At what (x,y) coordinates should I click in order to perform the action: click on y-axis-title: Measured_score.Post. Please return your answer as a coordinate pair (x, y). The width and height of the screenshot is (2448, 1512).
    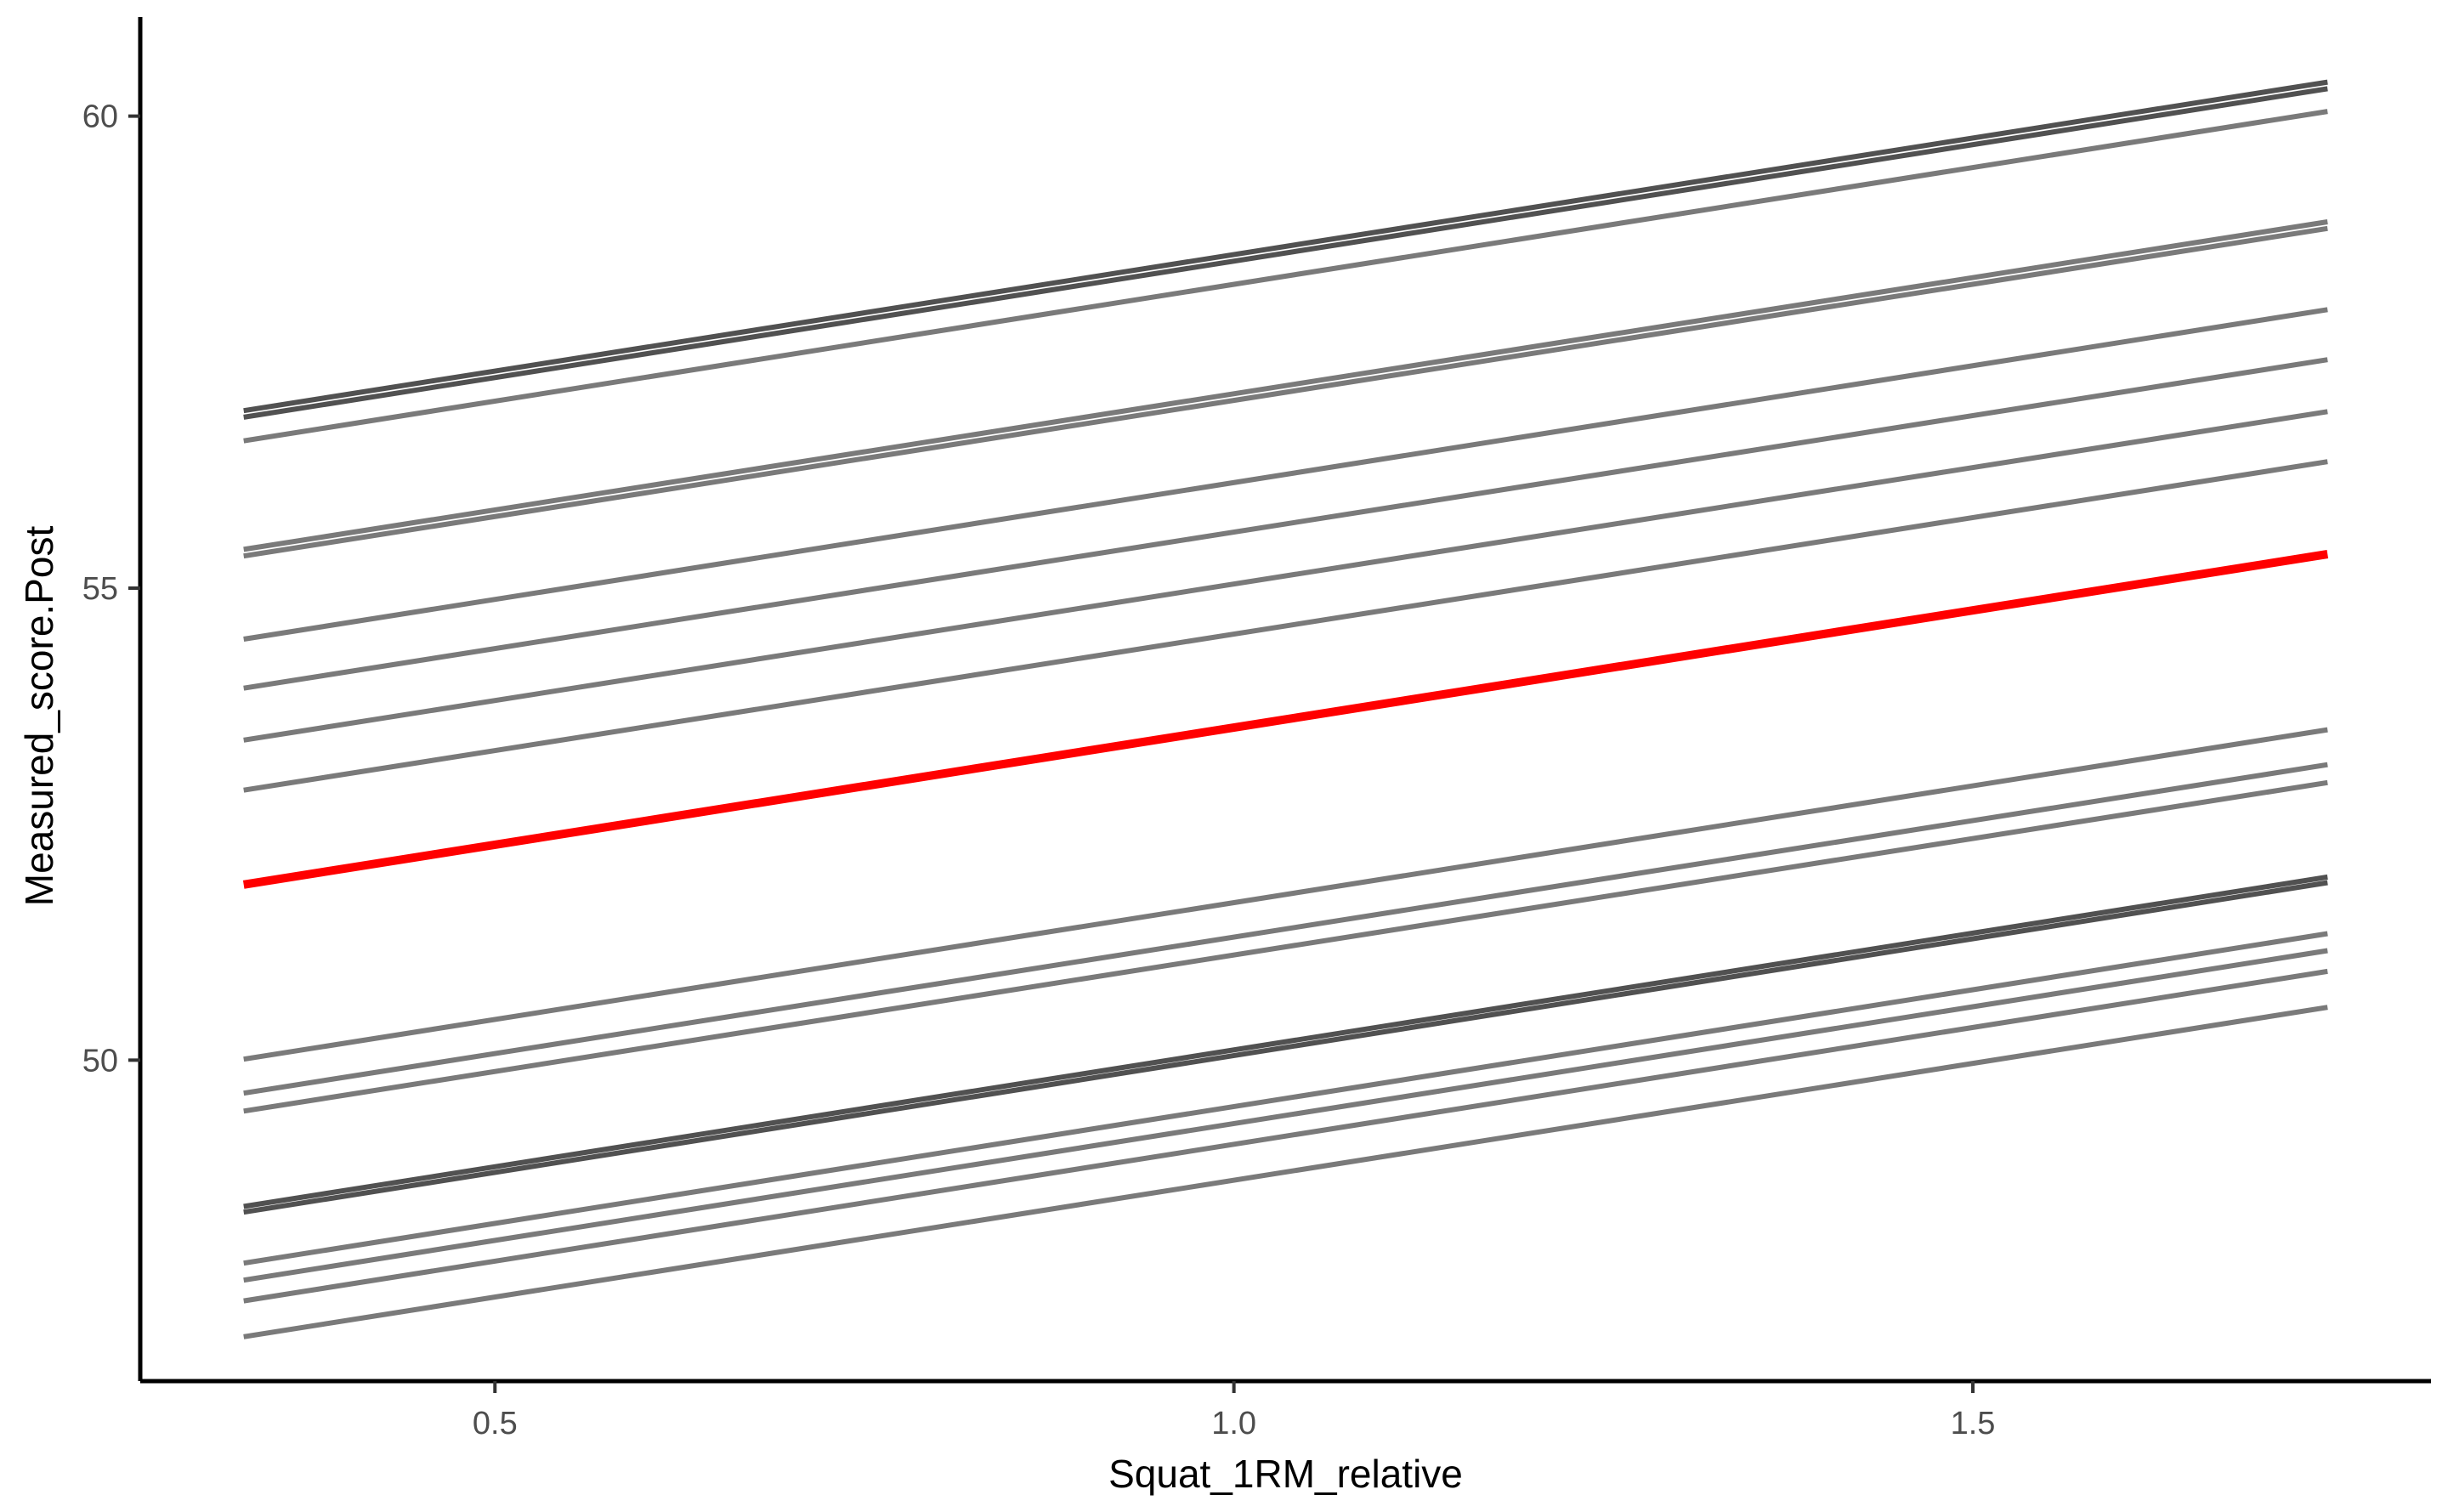
    Looking at the image, I should click on (39, 716).